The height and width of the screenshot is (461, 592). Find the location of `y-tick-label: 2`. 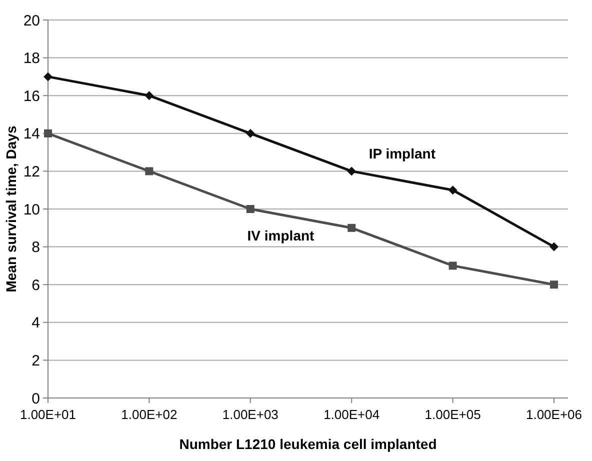

y-tick-label: 2 is located at coordinates (36, 361).